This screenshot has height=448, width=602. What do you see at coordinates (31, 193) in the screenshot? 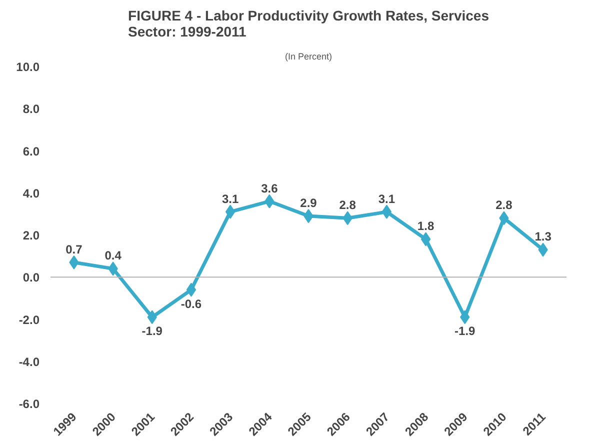
I see `y-tick-label: 4.0` at bounding box center [31, 193].